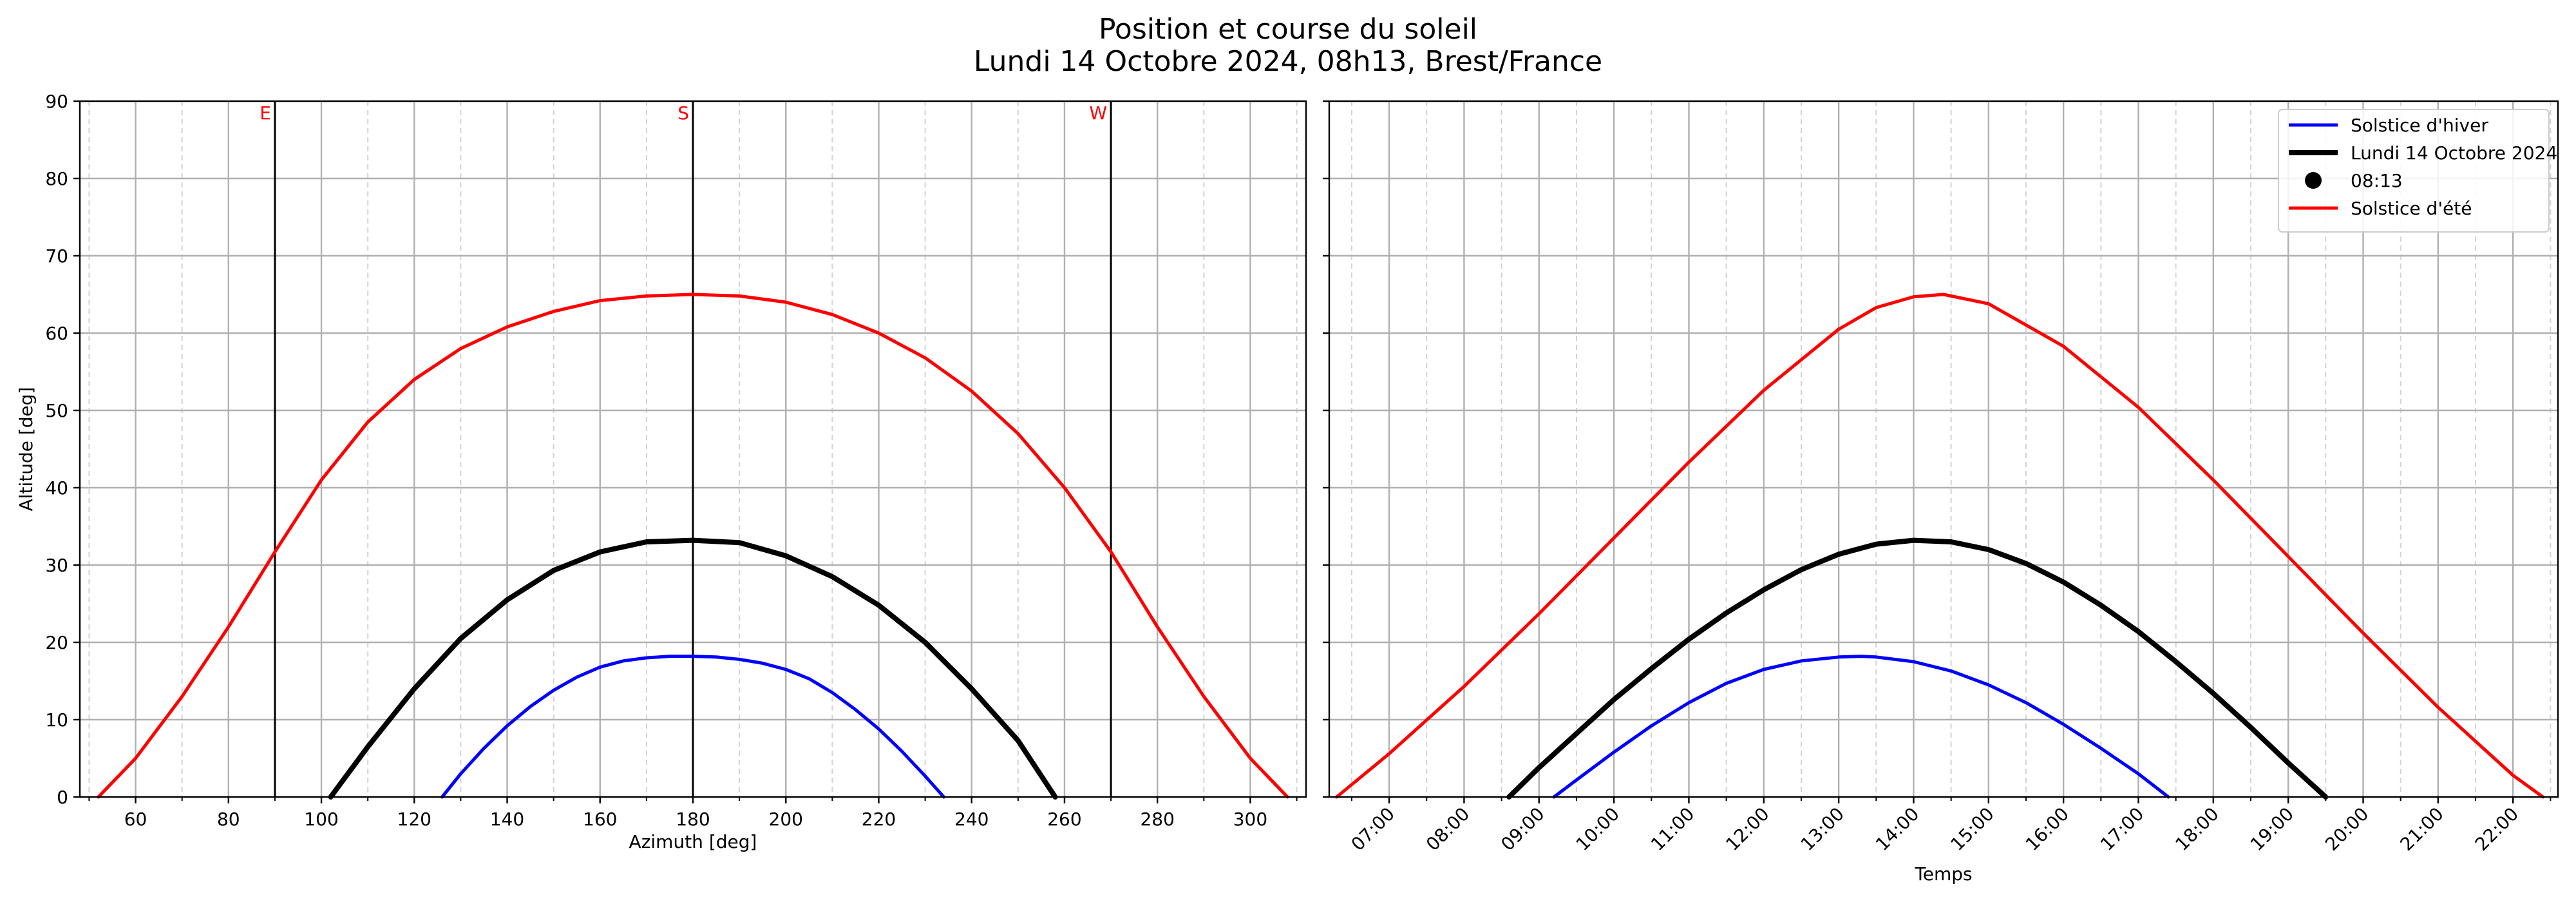 This screenshot has width=2576, height=902. Describe the element at coordinates (56, 720) in the screenshot. I see `azimuth-tick-label-y: 10` at that location.